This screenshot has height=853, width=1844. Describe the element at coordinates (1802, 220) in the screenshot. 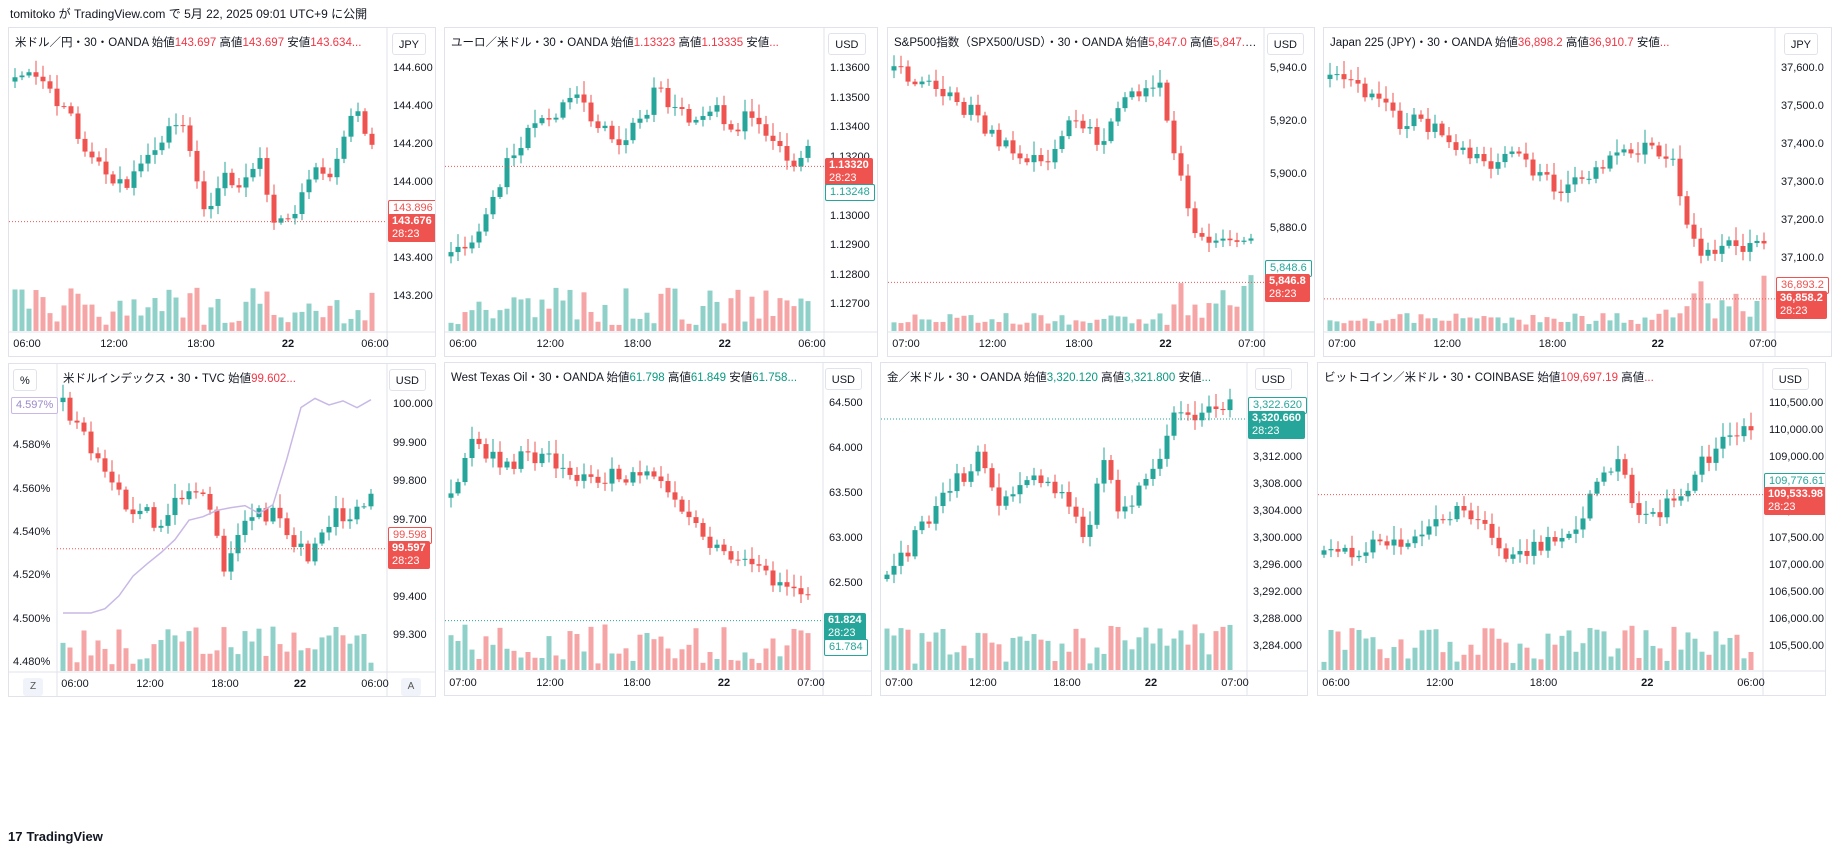

I see `price-axis-tick: 37,200.0` at that location.